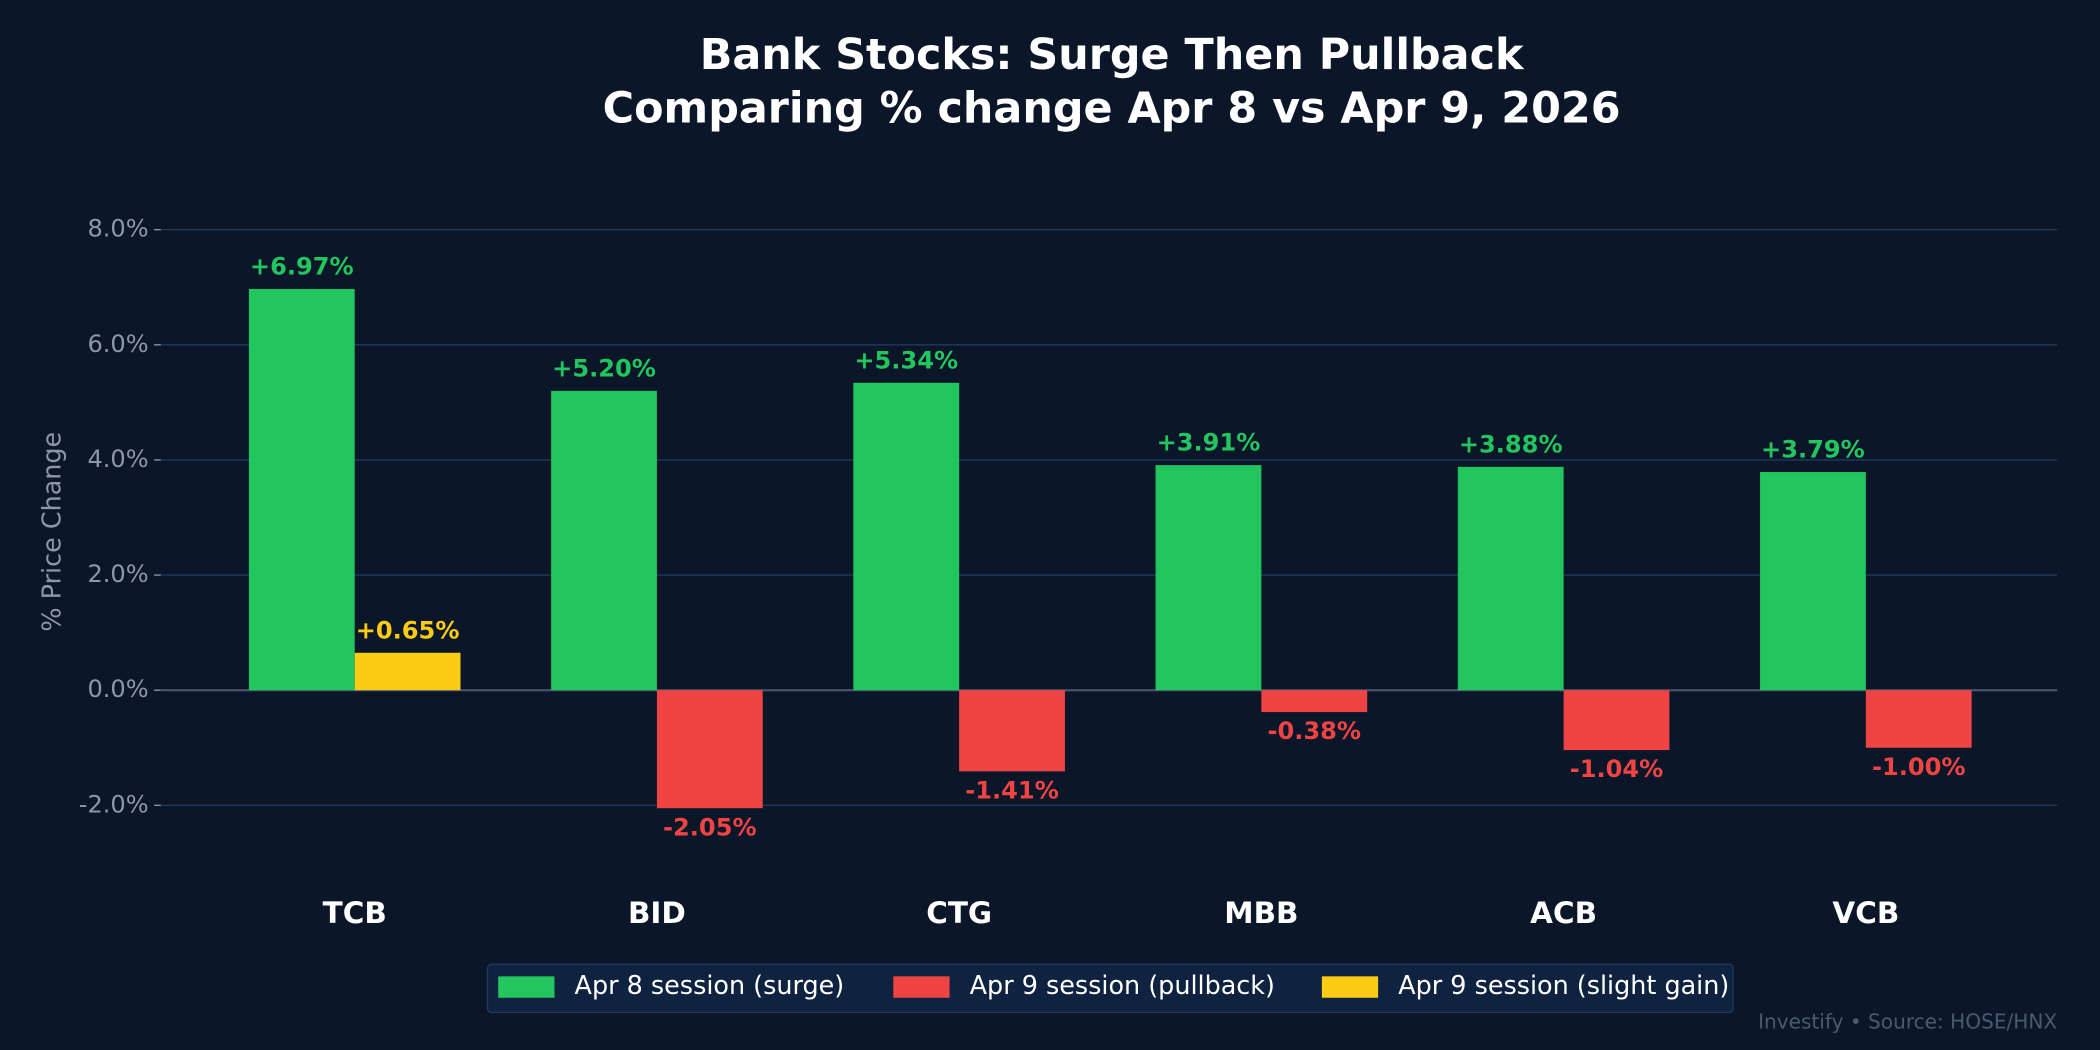 This screenshot has height=1050, width=2100. I want to click on value-label: +6.97%, so click(302, 267).